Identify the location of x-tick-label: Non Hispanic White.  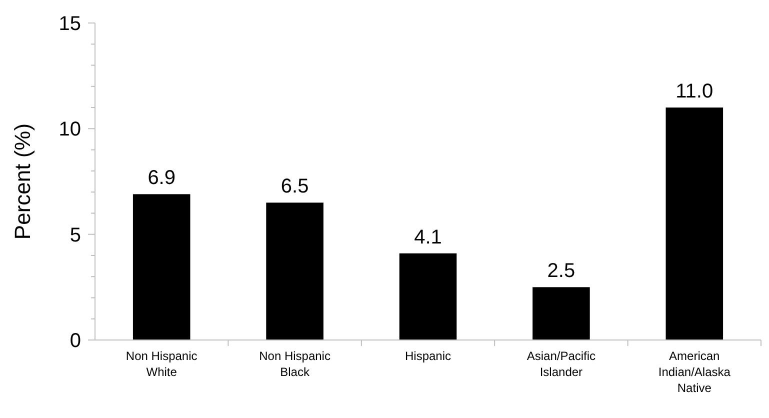
(162, 364).